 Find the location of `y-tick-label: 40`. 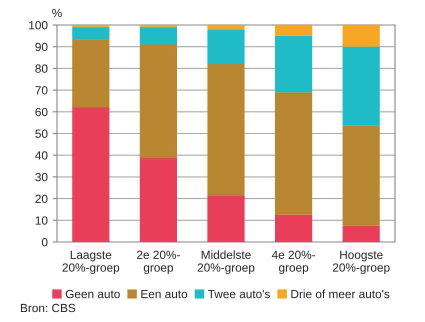

y-tick-label: 40 is located at coordinates (41, 155).